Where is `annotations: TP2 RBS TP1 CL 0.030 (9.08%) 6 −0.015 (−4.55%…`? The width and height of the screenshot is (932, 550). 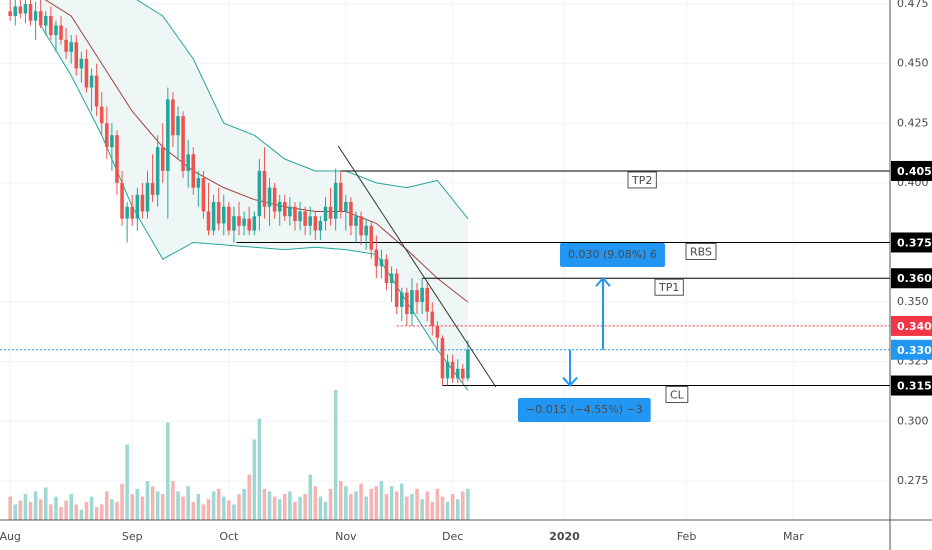
annotations: TP2 RBS TP1 CL 0.030 (9.08%) 6 −0.015 (−4.55%… is located at coordinates (617, 296).